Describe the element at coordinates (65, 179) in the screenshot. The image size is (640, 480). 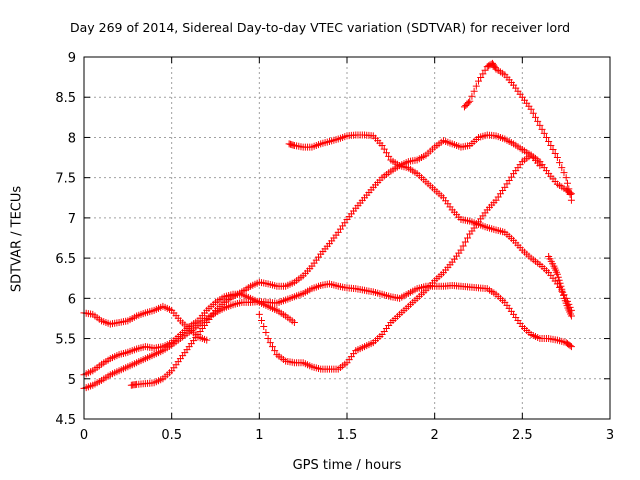
I see `y-tick-label: 7.5` at that location.